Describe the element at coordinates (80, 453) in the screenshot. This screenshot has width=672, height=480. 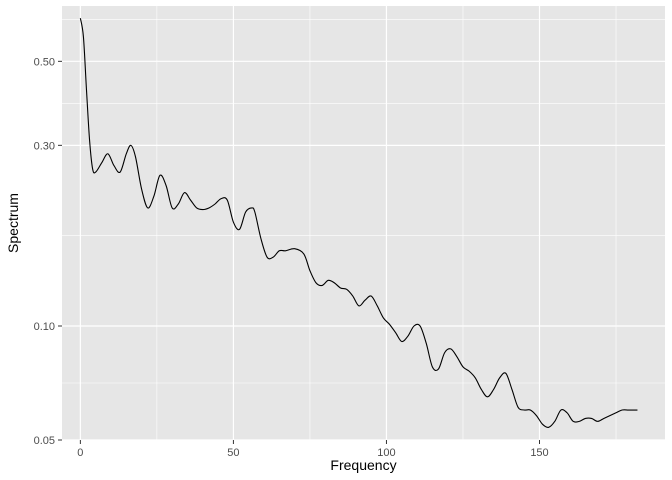
I see `x-tick-label: 0` at that location.